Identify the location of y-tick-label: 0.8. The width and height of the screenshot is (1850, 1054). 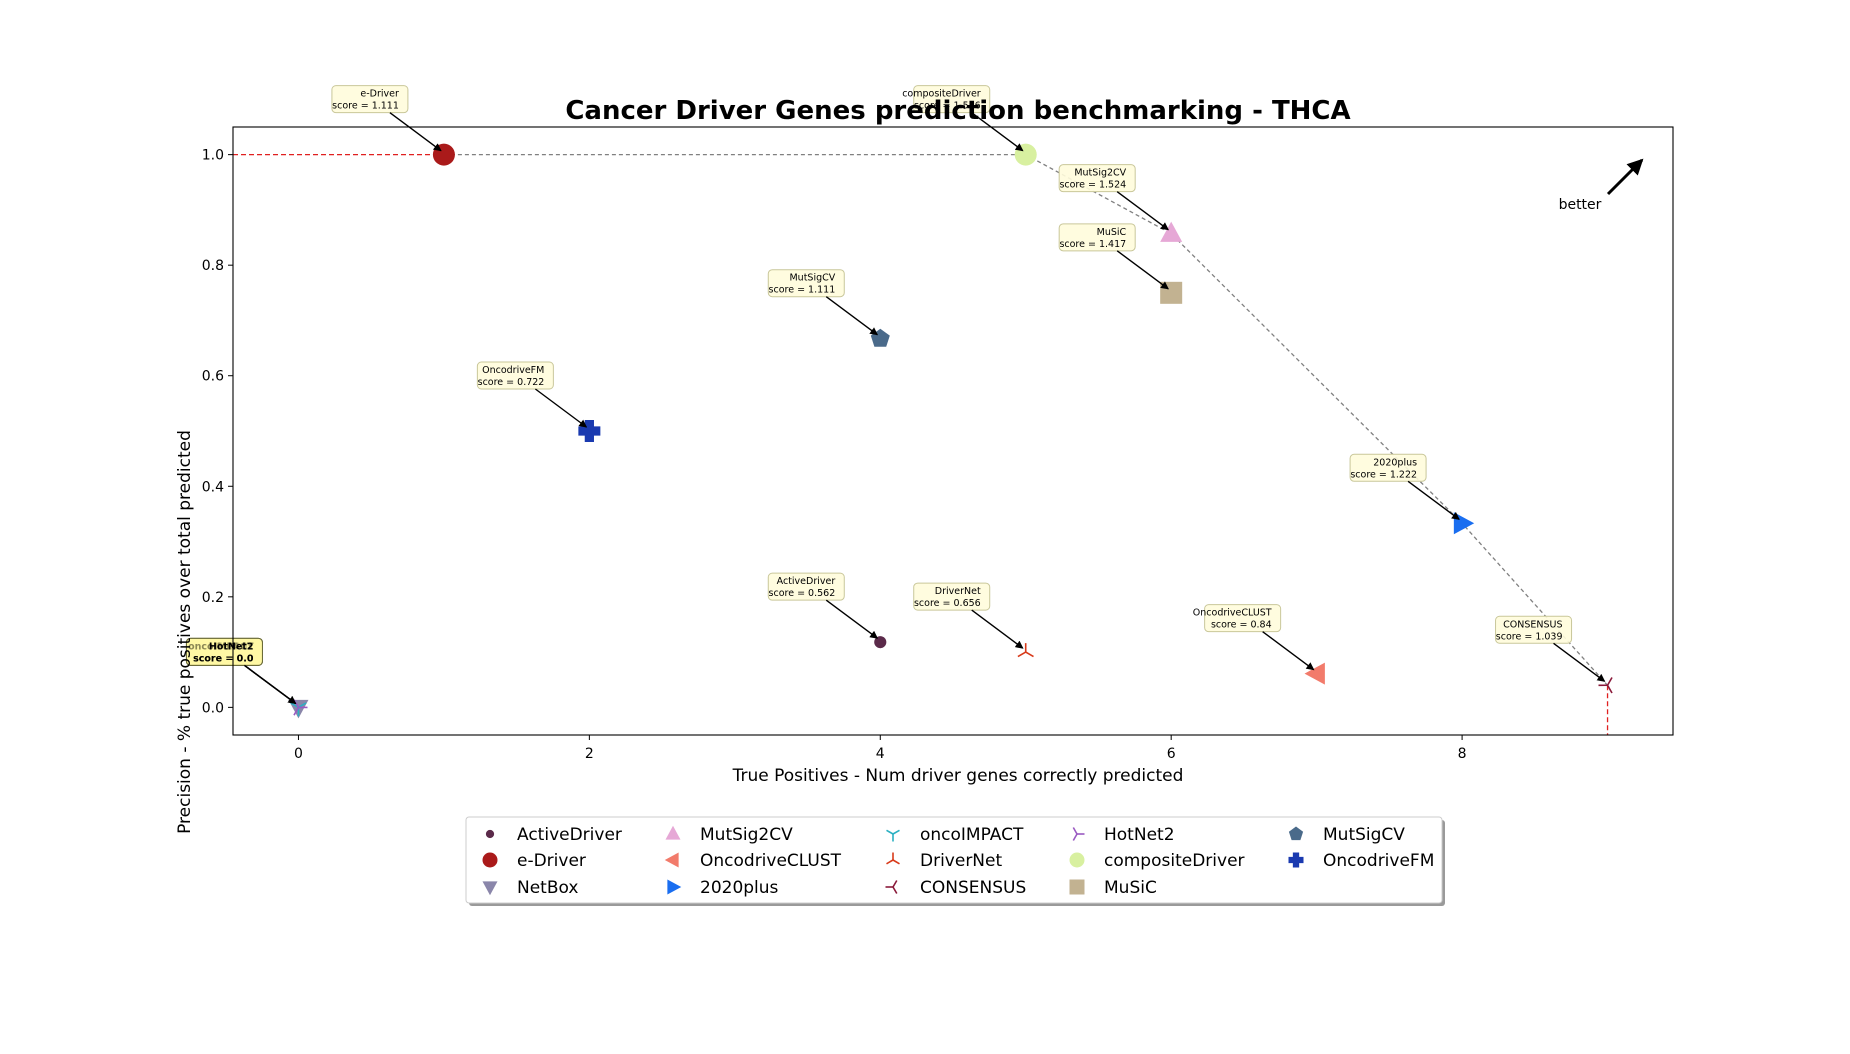
(213, 266).